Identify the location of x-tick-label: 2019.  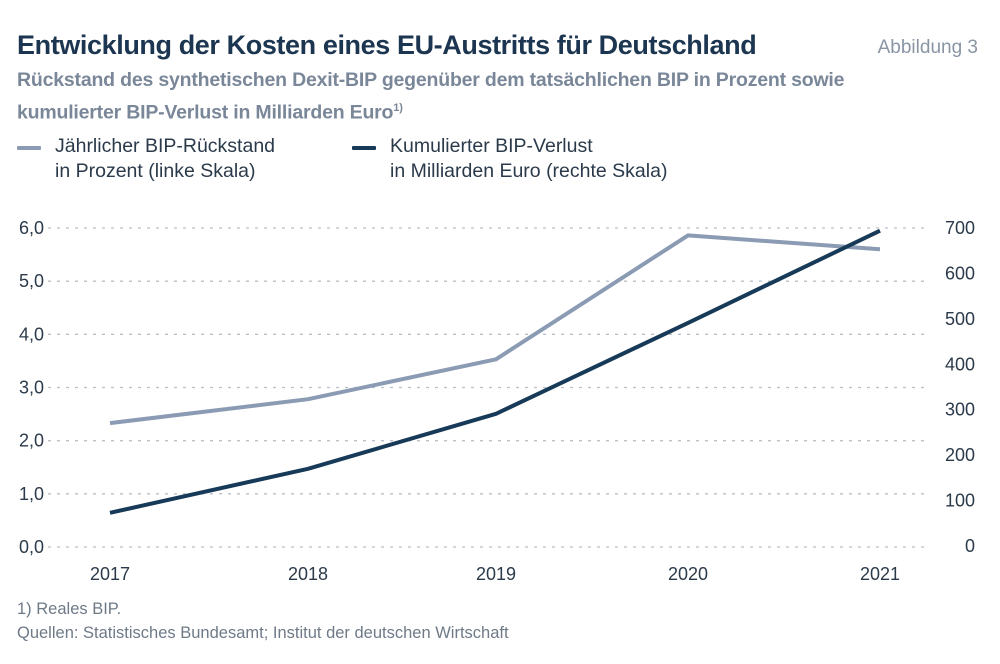
(496, 574).